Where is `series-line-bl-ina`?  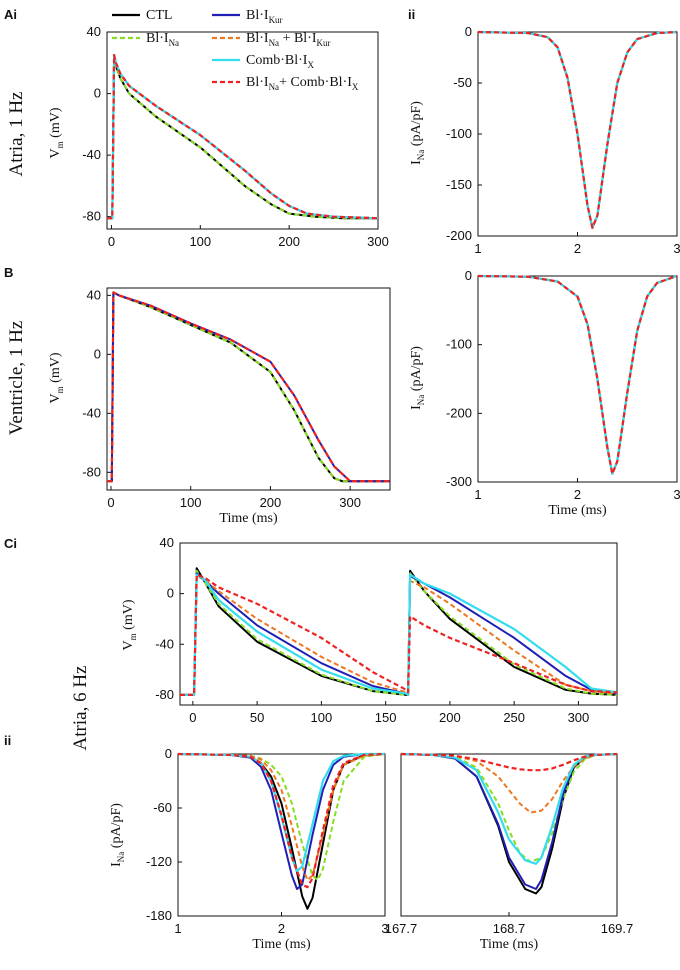
series-line-bl-ina is located at coordinates (248, 387).